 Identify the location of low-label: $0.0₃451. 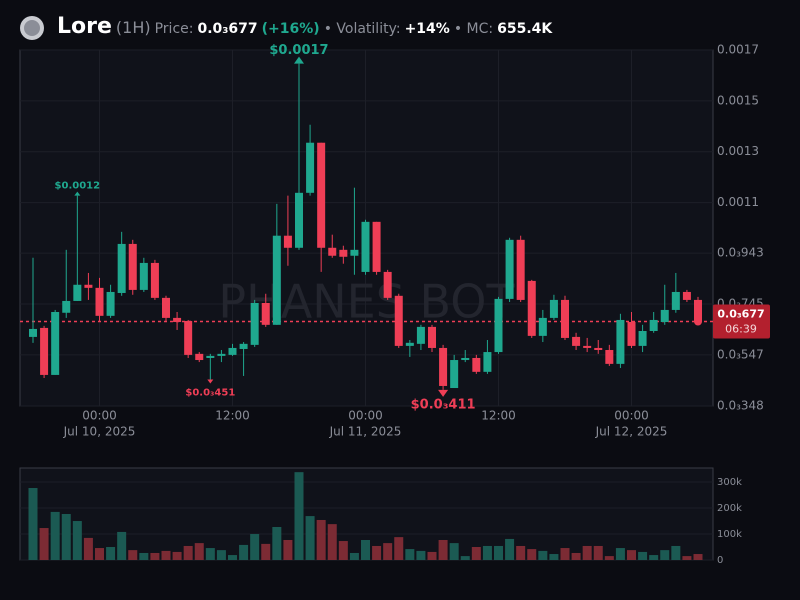
(210, 393).